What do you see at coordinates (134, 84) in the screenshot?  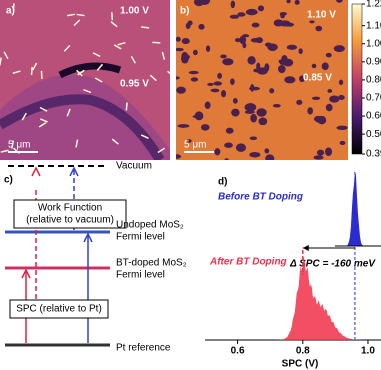 I see `value-label: 0.95 V` at bounding box center [134, 84].